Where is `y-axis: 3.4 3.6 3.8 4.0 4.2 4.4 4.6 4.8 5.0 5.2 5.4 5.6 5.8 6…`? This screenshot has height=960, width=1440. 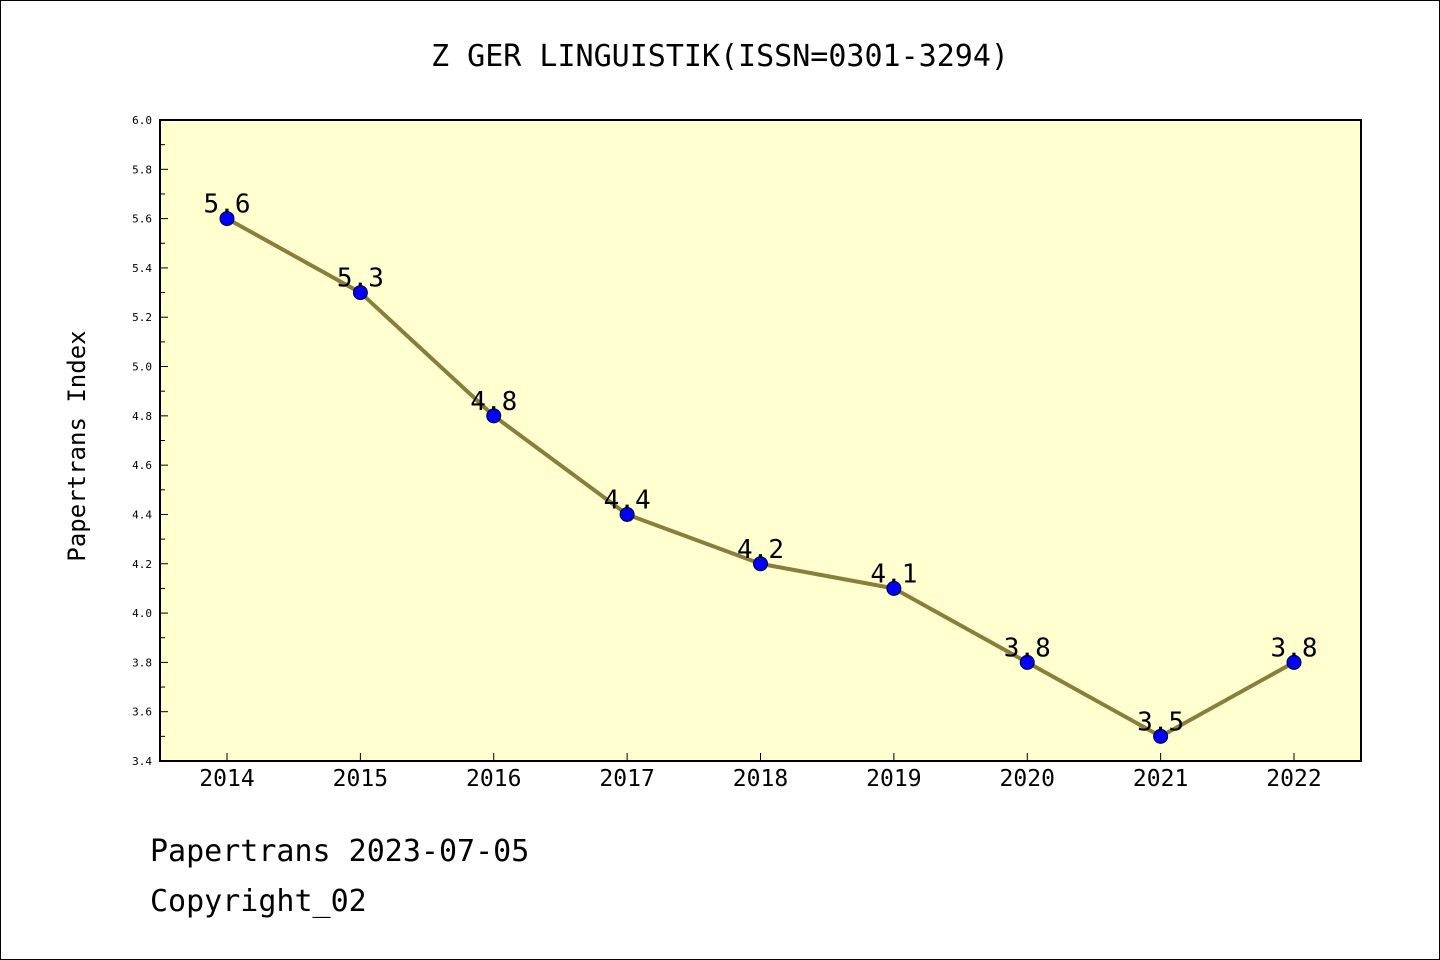
y-axis: 3.4 3.6 3.8 4.0 4.2 4.4 4.6 4.8 5.0 5.2 5.4 5.6 5.8 6… is located at coordinates (150, 441).